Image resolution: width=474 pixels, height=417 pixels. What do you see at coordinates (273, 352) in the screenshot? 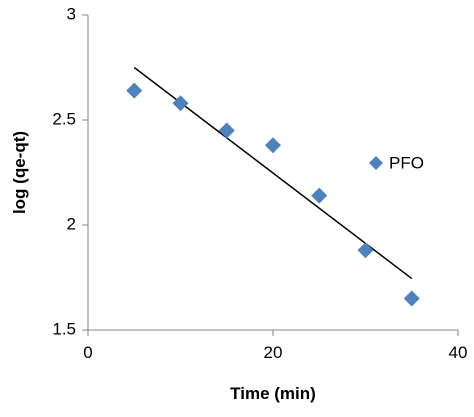
I see `x-tick-label: 20` at bounding box center [273, 352].